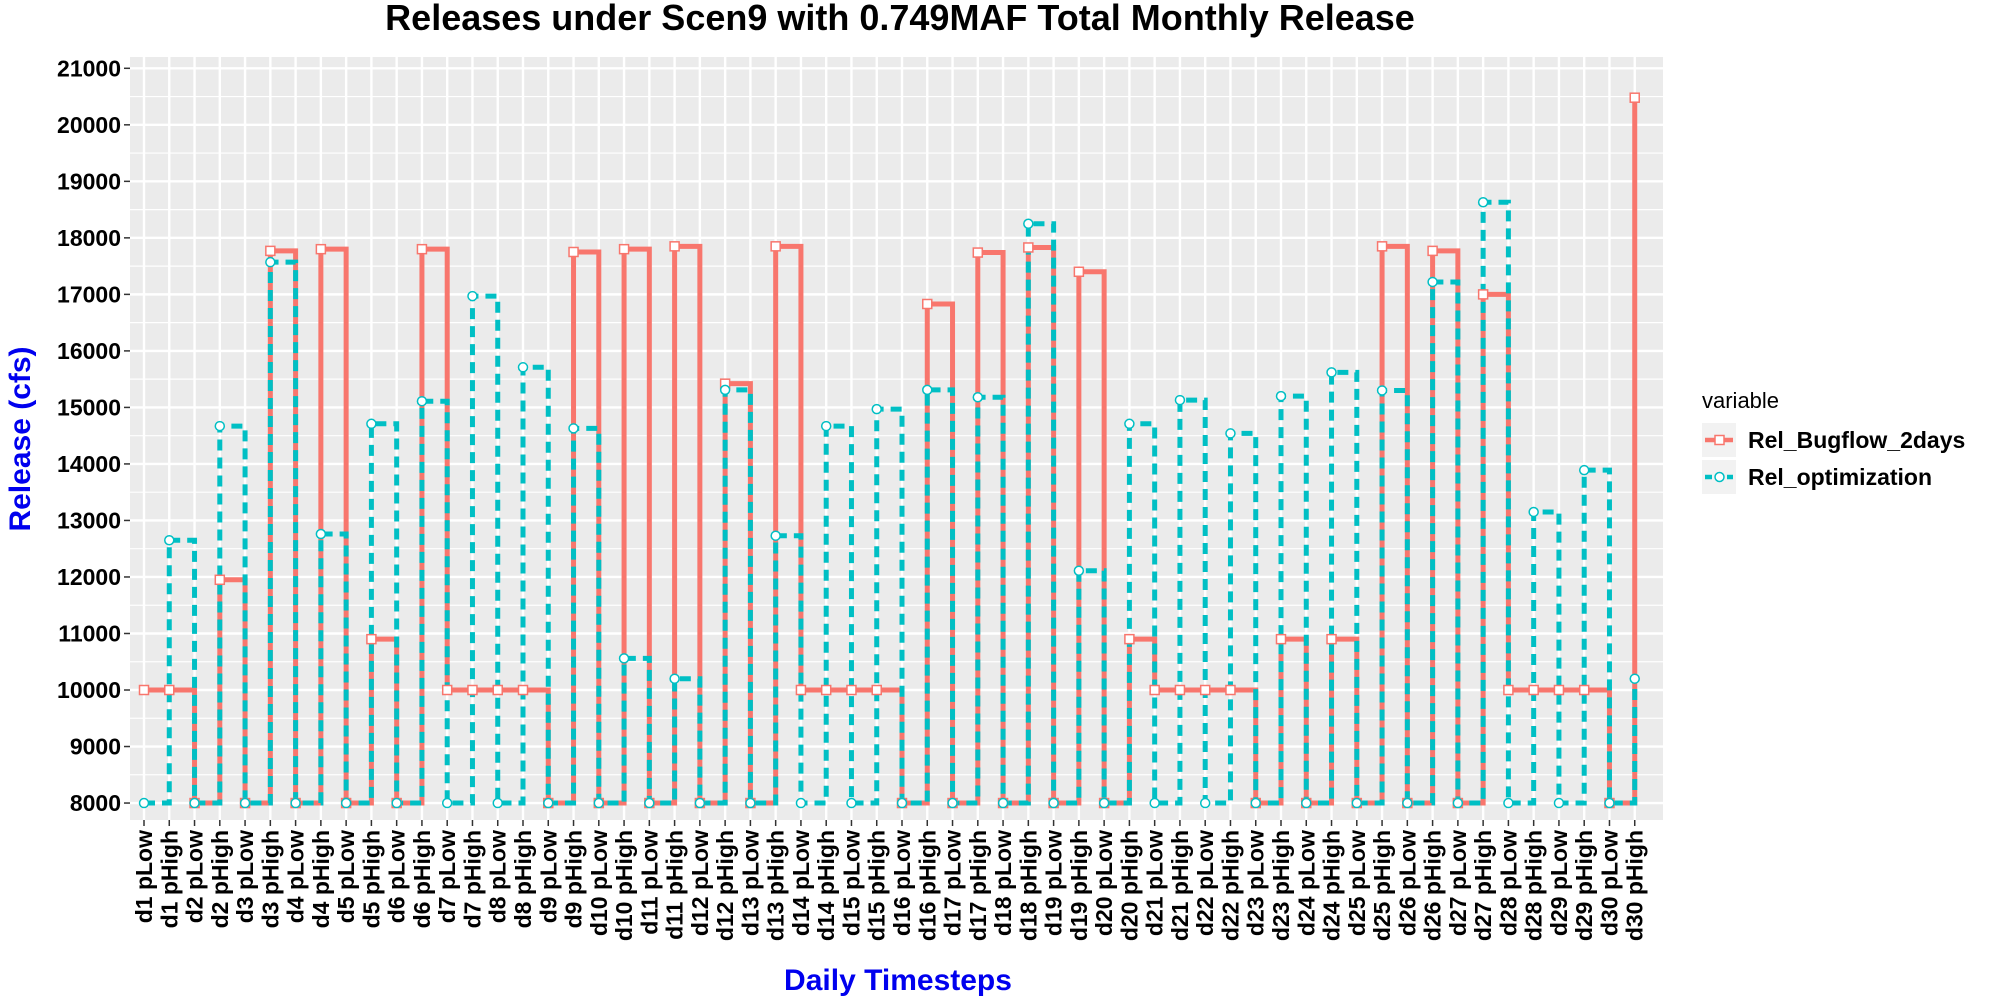 The image size is (2000, 1000). I want to click on x-tick-label: d28 pHigh, so click(1534, 885).